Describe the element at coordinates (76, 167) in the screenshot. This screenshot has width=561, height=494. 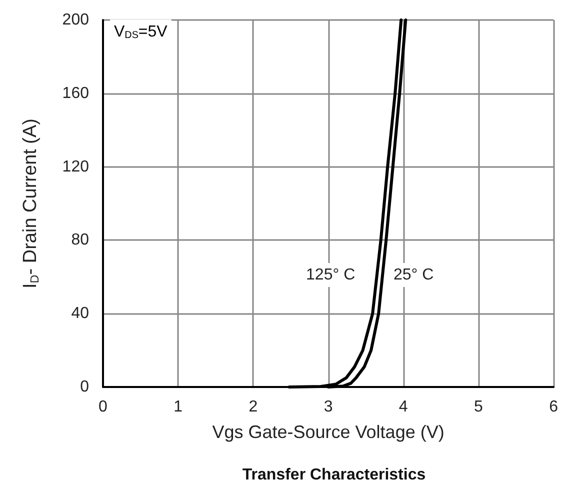
I see `y-tick-label: 120` at that location.